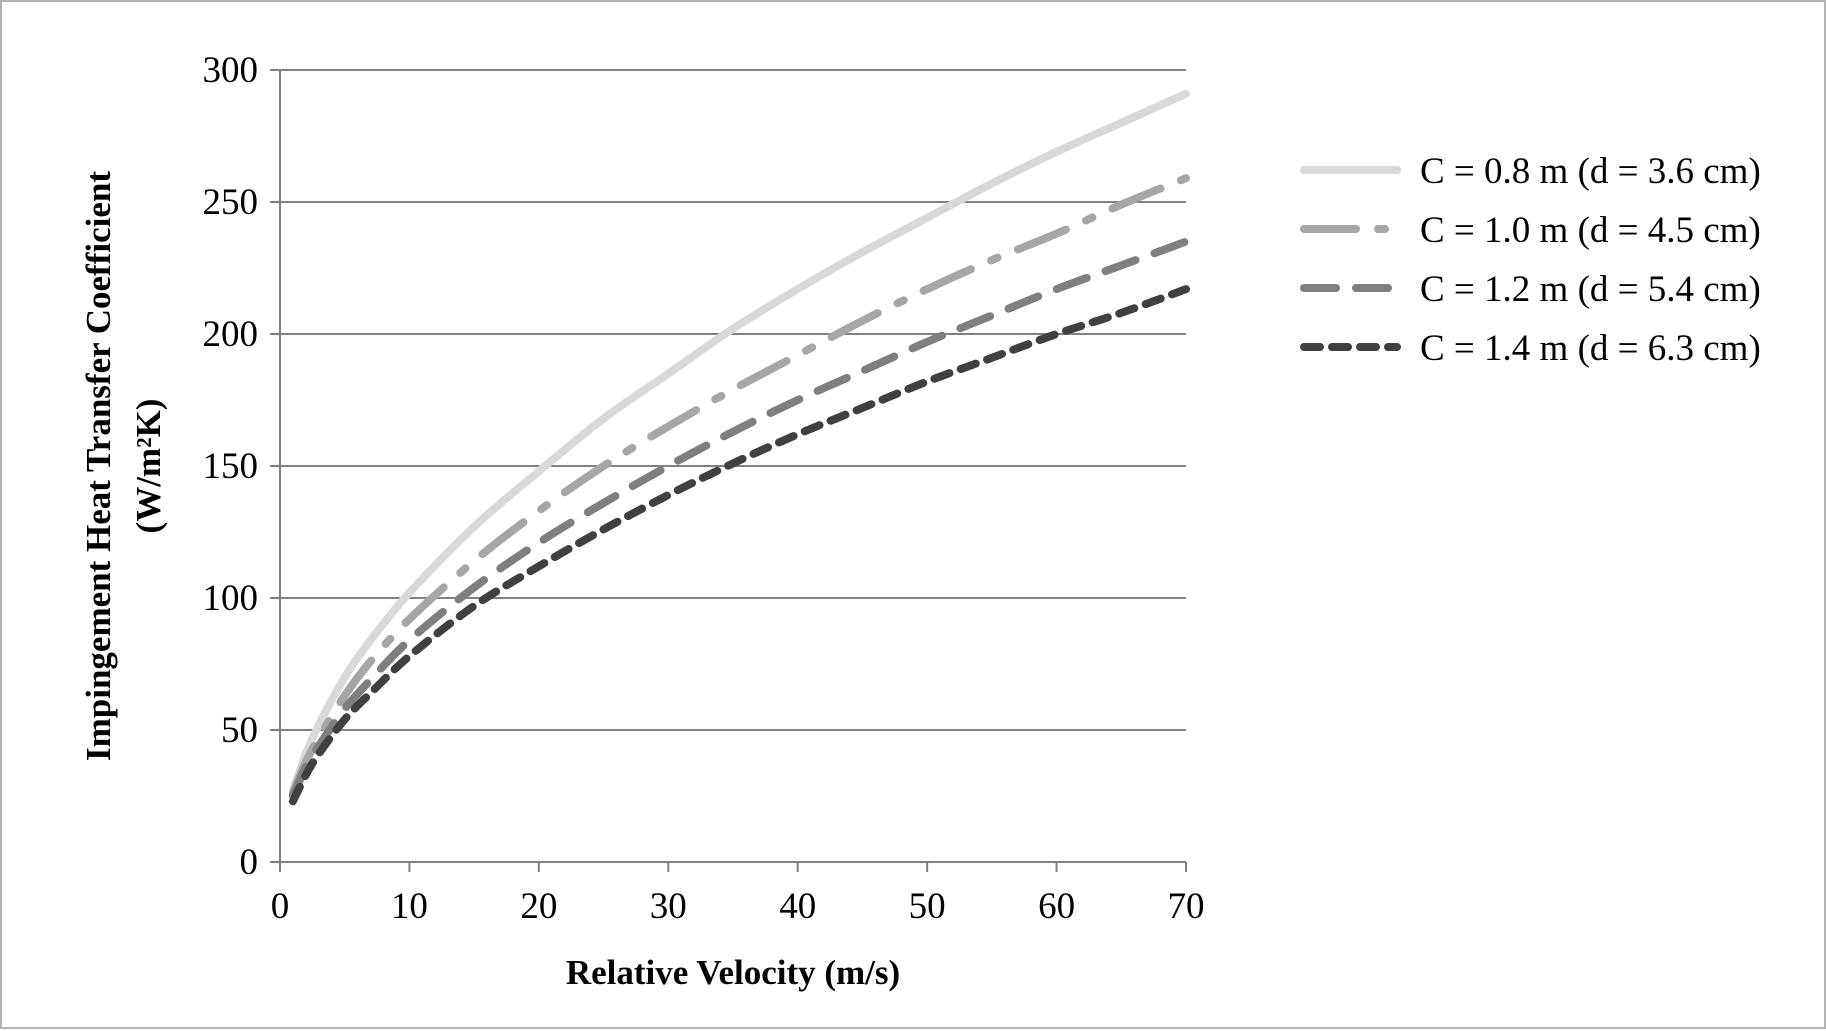 The width and height of the screenshot is (1826, 1031). I want to click on legend-item-1: C = 0.8 m (d = 3.6 cm), so click(1532, 171).